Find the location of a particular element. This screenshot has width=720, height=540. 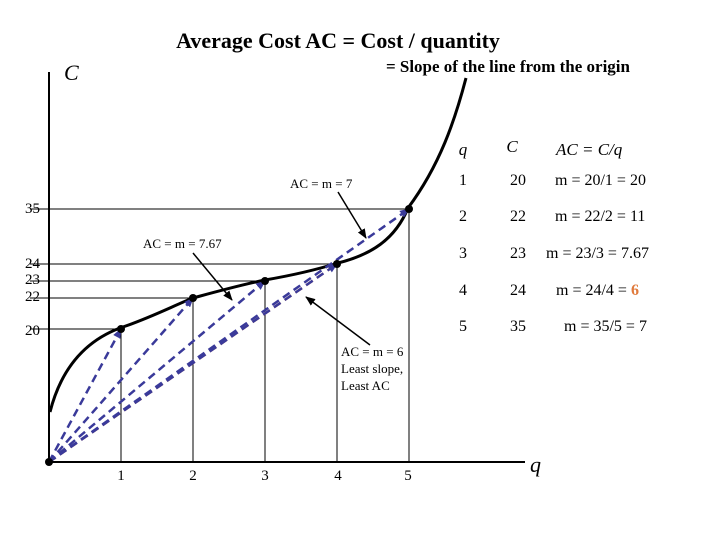

table-cell-c: 35 is located at coordinates (518, 326).